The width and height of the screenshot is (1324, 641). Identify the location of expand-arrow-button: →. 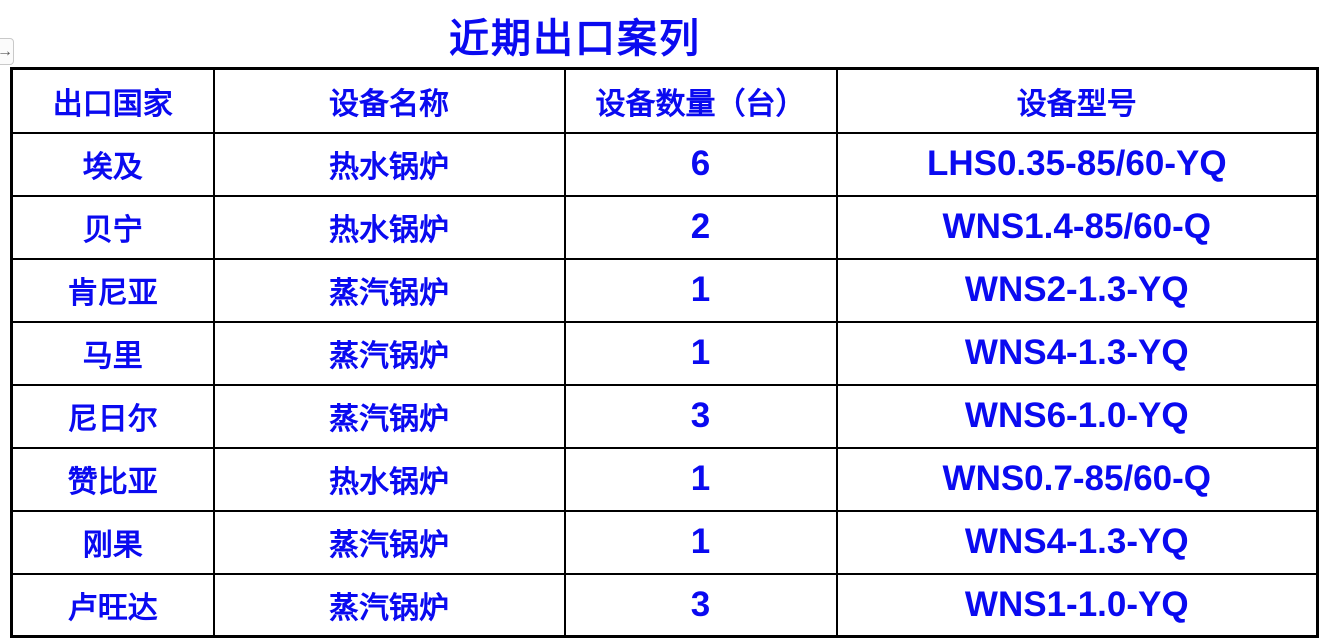
(7, 51).